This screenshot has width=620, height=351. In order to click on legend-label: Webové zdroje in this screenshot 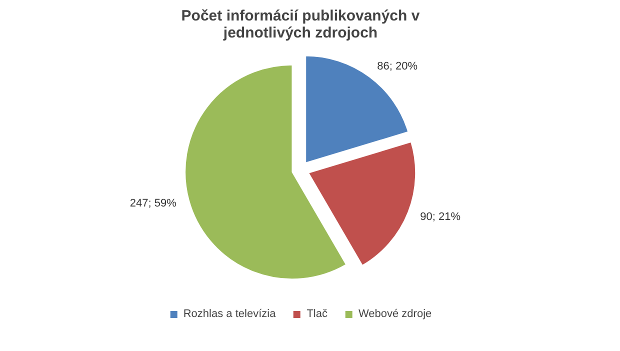, I will do `click(395, 314)`.